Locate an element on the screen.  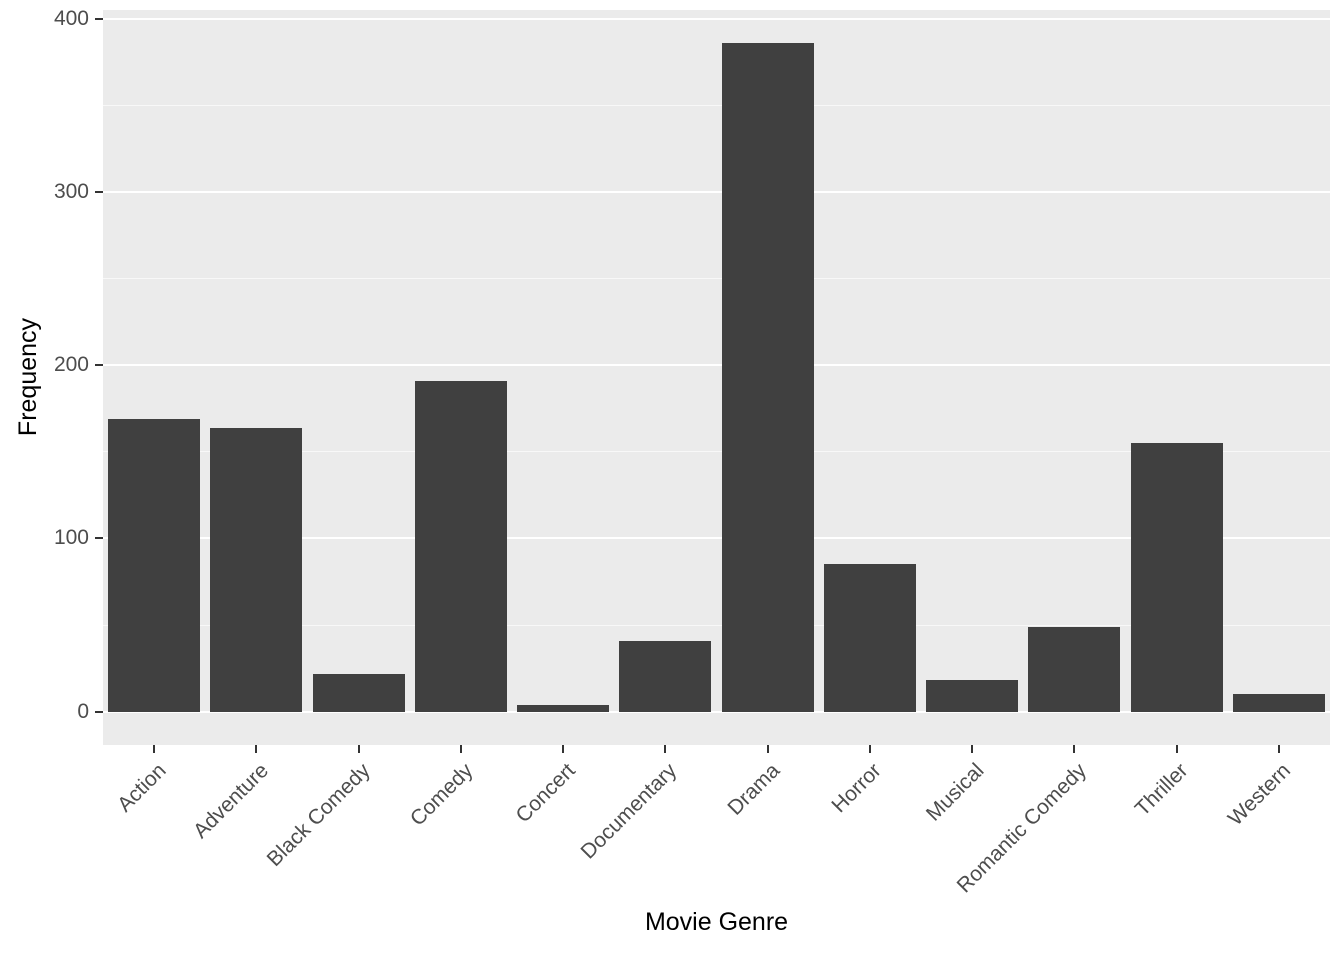
y-axis-title: Frequency is located at coordinates (28, 377).